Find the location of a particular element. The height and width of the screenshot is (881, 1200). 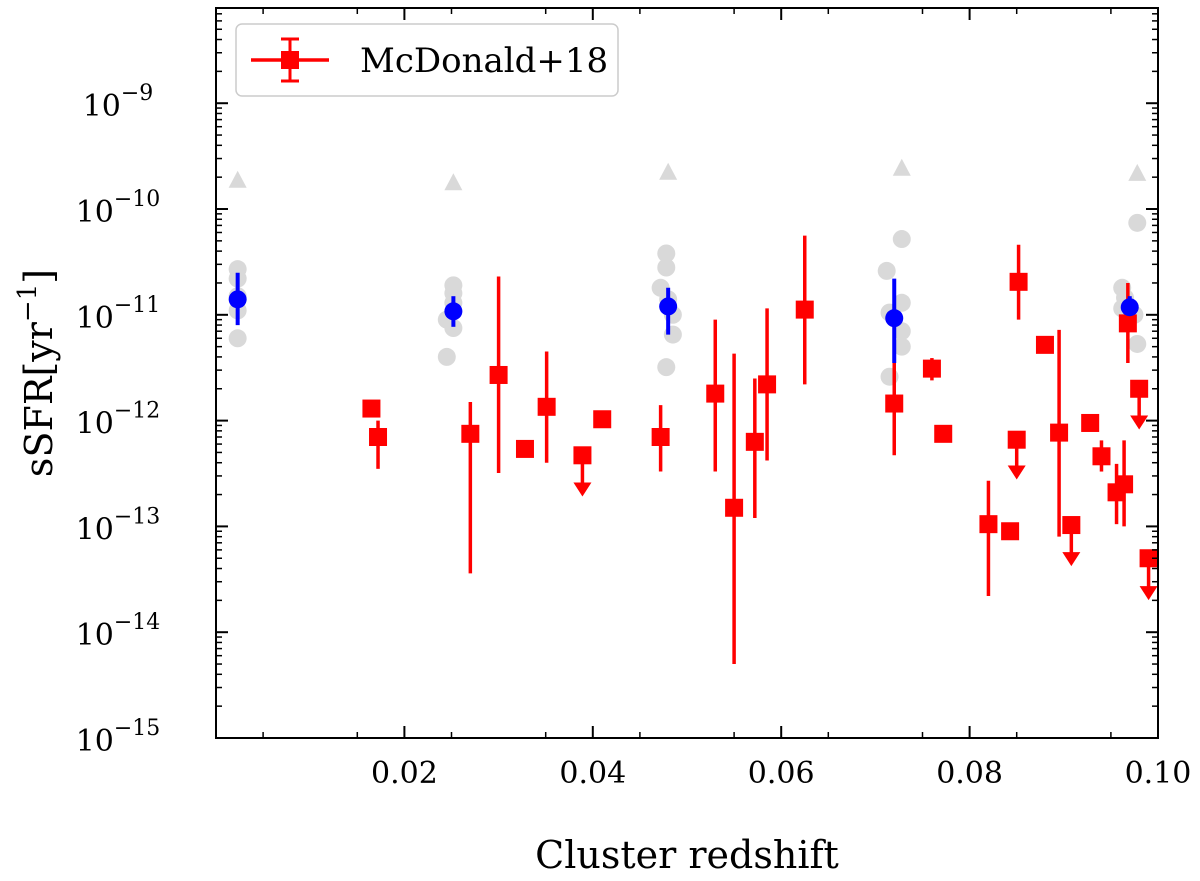

y-axis-title-units: [yr is located at coordinates (39, 348).